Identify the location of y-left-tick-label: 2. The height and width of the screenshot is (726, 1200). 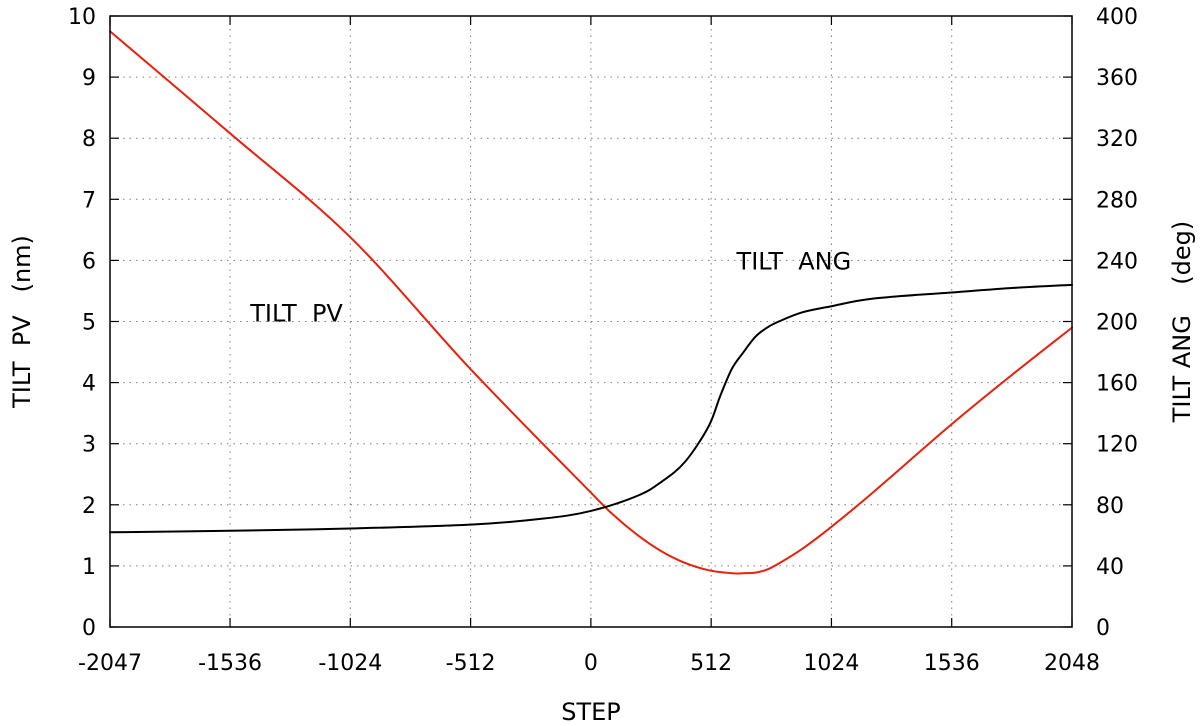
(89, 506).